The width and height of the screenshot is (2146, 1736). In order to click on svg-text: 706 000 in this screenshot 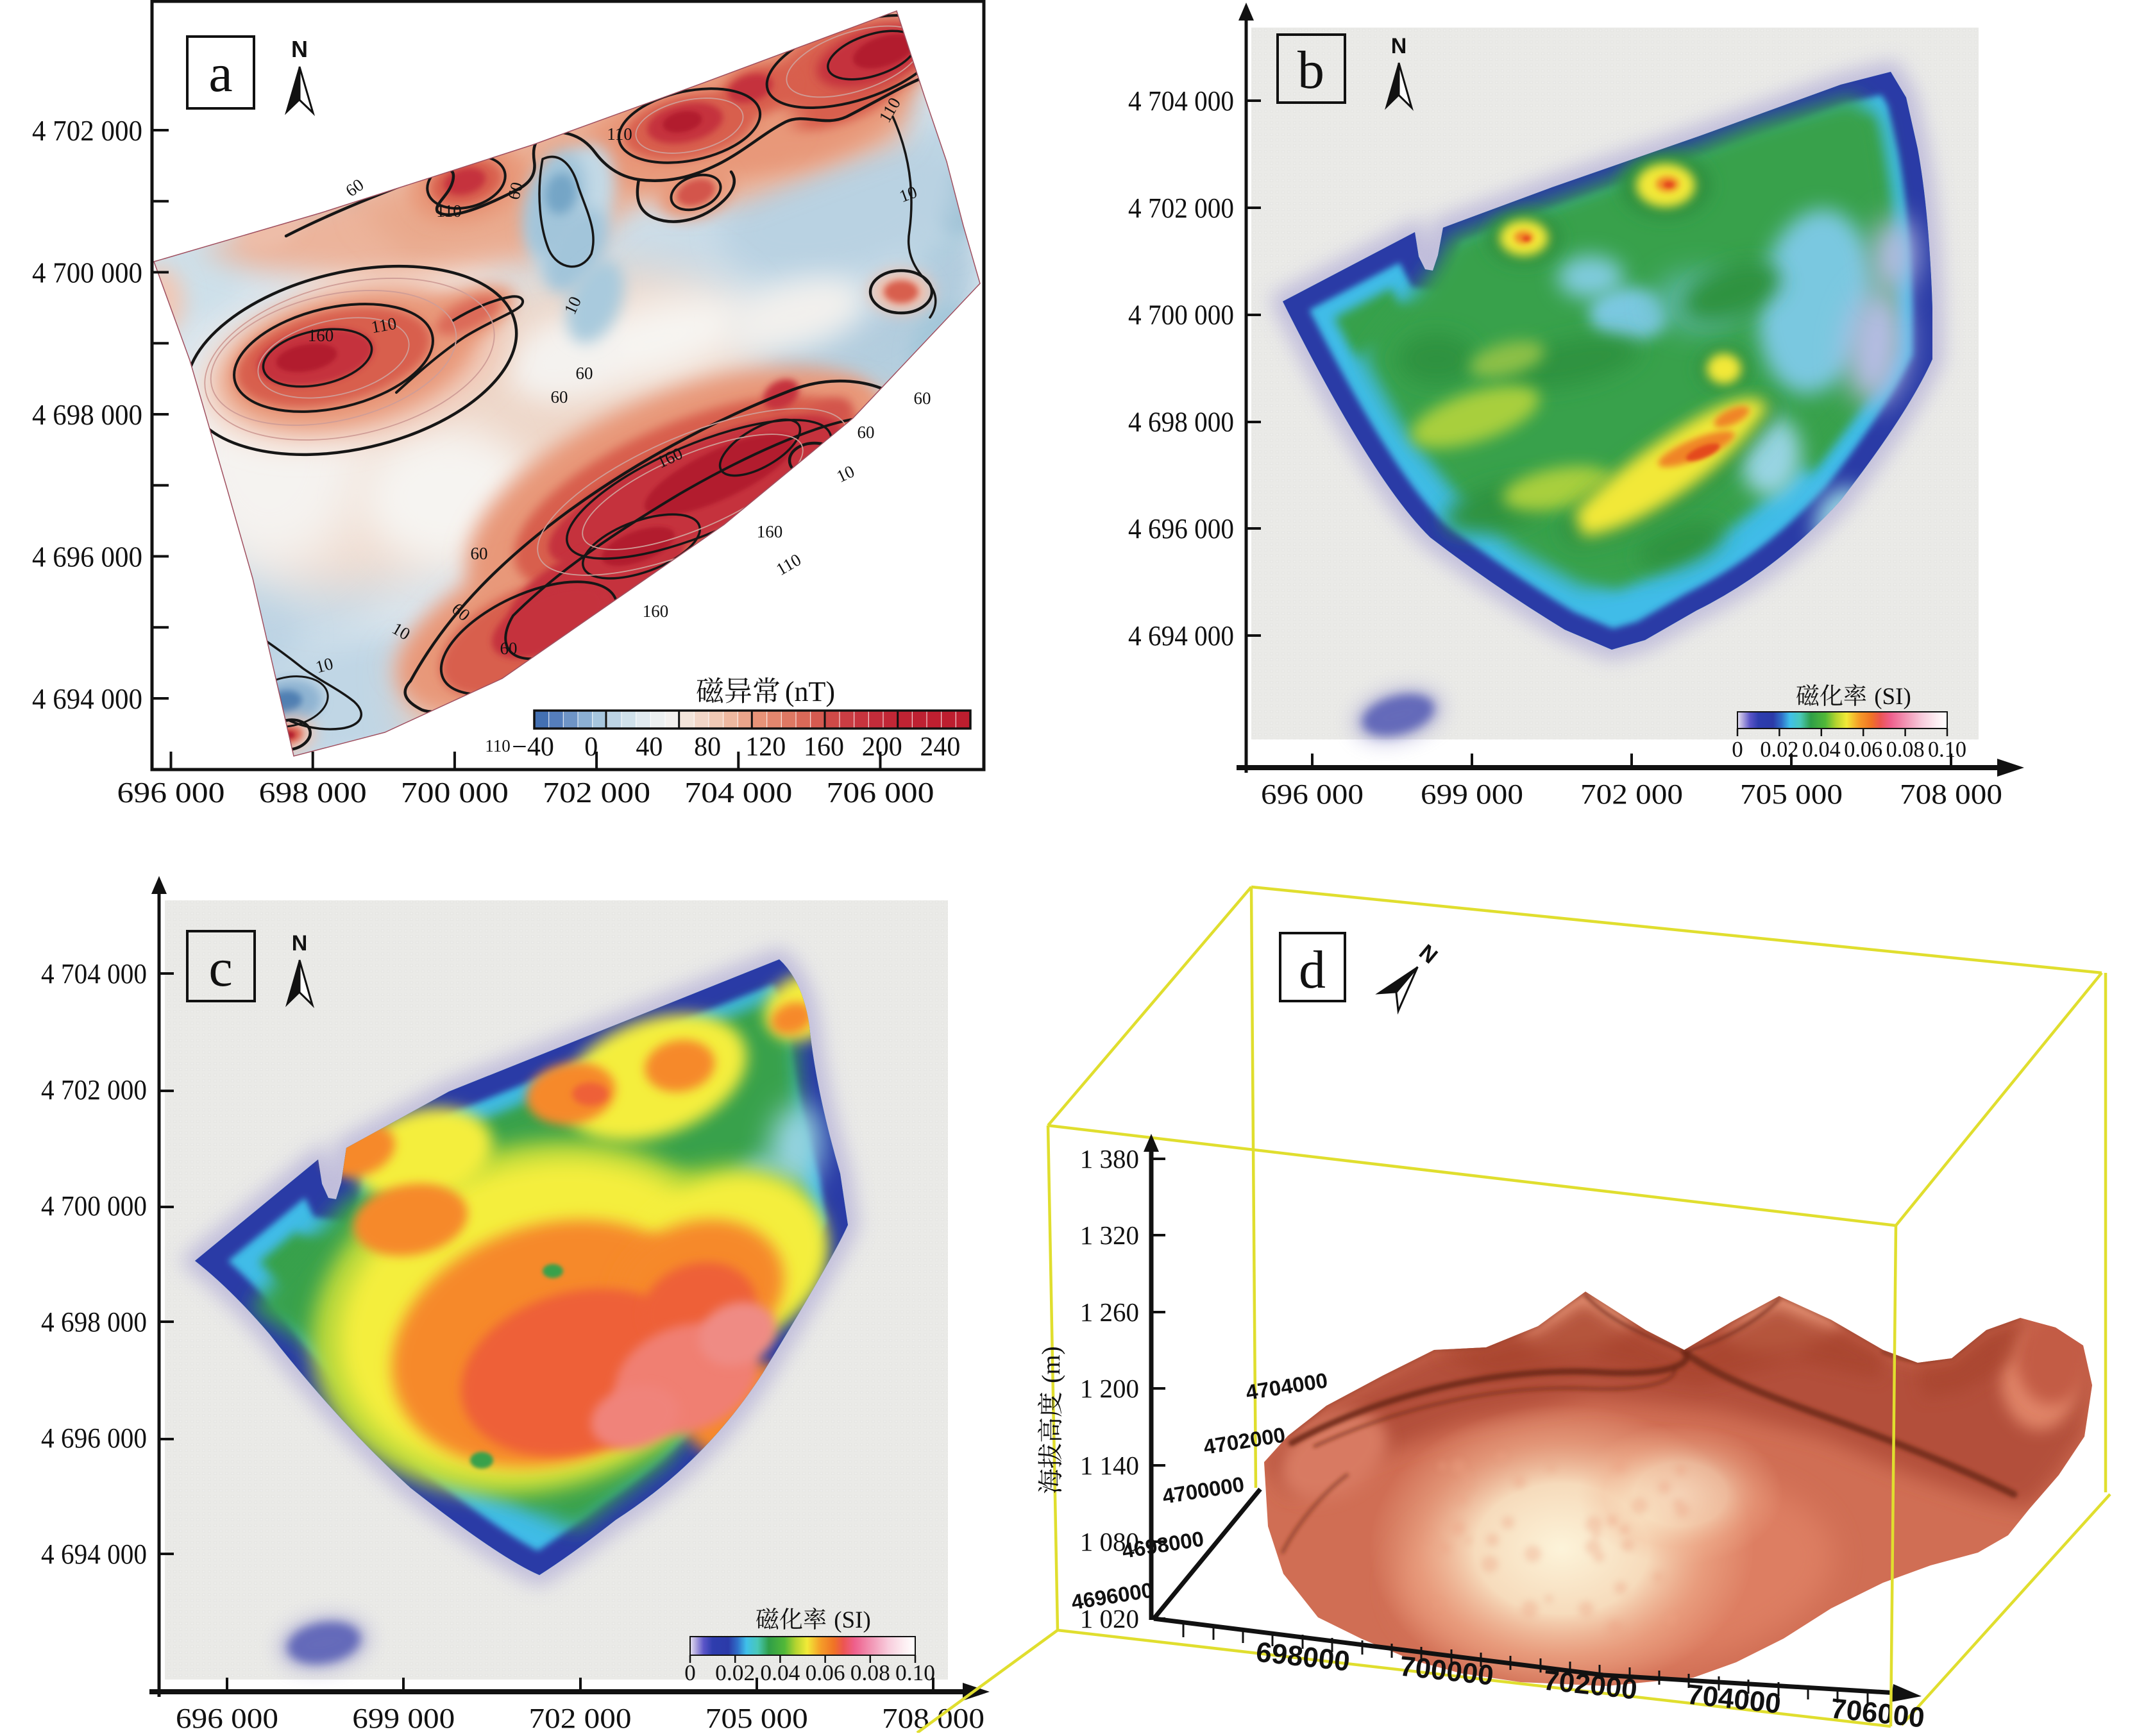, I will do `click(880, 792)`.